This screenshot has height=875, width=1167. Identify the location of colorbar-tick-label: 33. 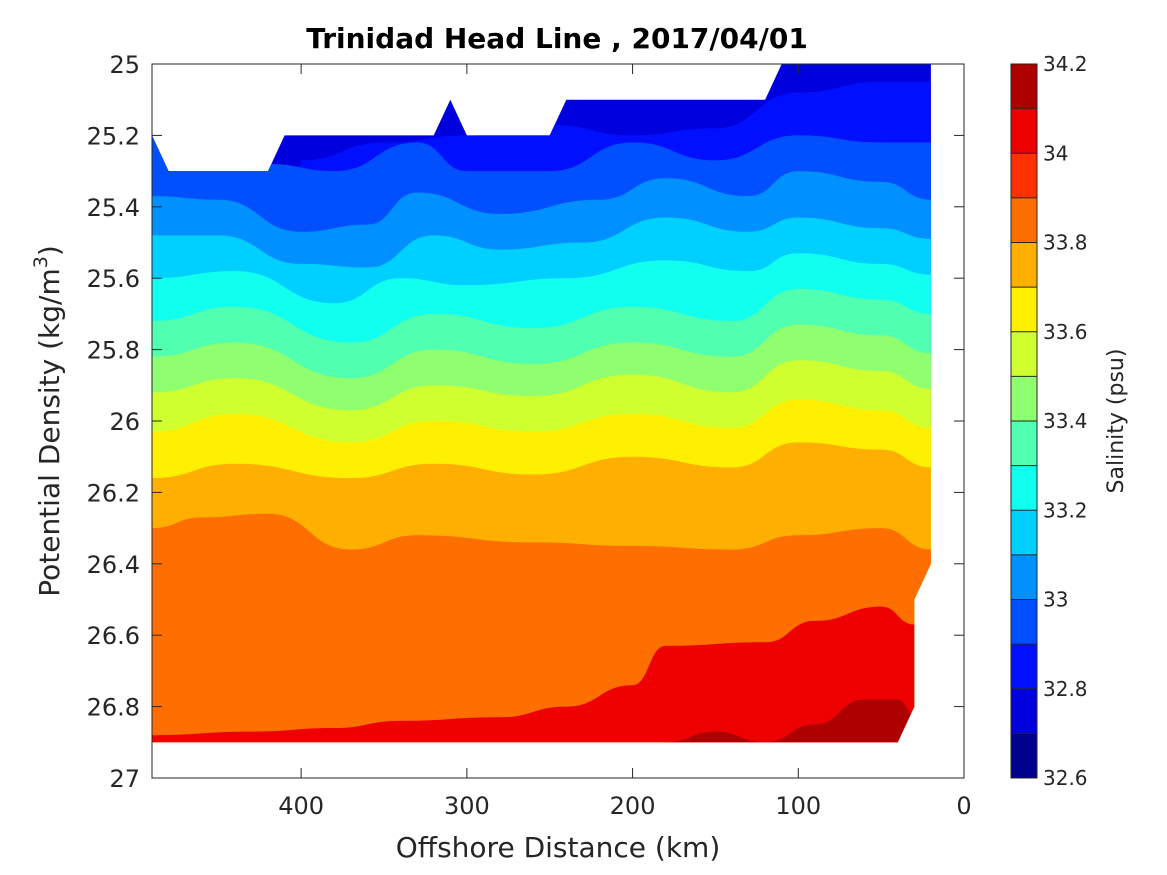
(1055, 600).